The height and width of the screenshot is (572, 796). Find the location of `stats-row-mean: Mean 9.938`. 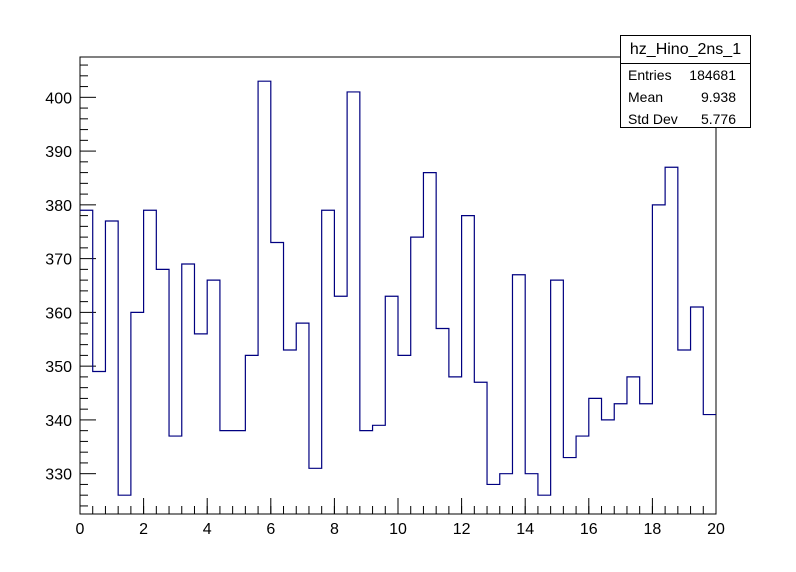

stats-row-mean: Mean 9.938 is located at coordinates (685, 97).